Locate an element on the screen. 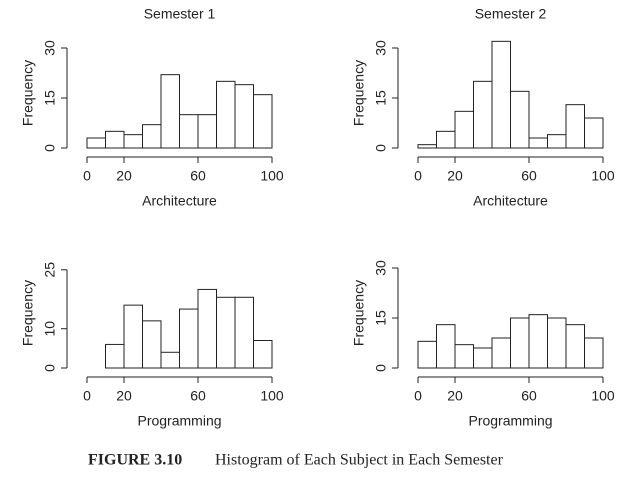 The height and width of the screenshot is (489, 628). caption-label: FIGURE 3.10 is located at coordinates (135, 460).